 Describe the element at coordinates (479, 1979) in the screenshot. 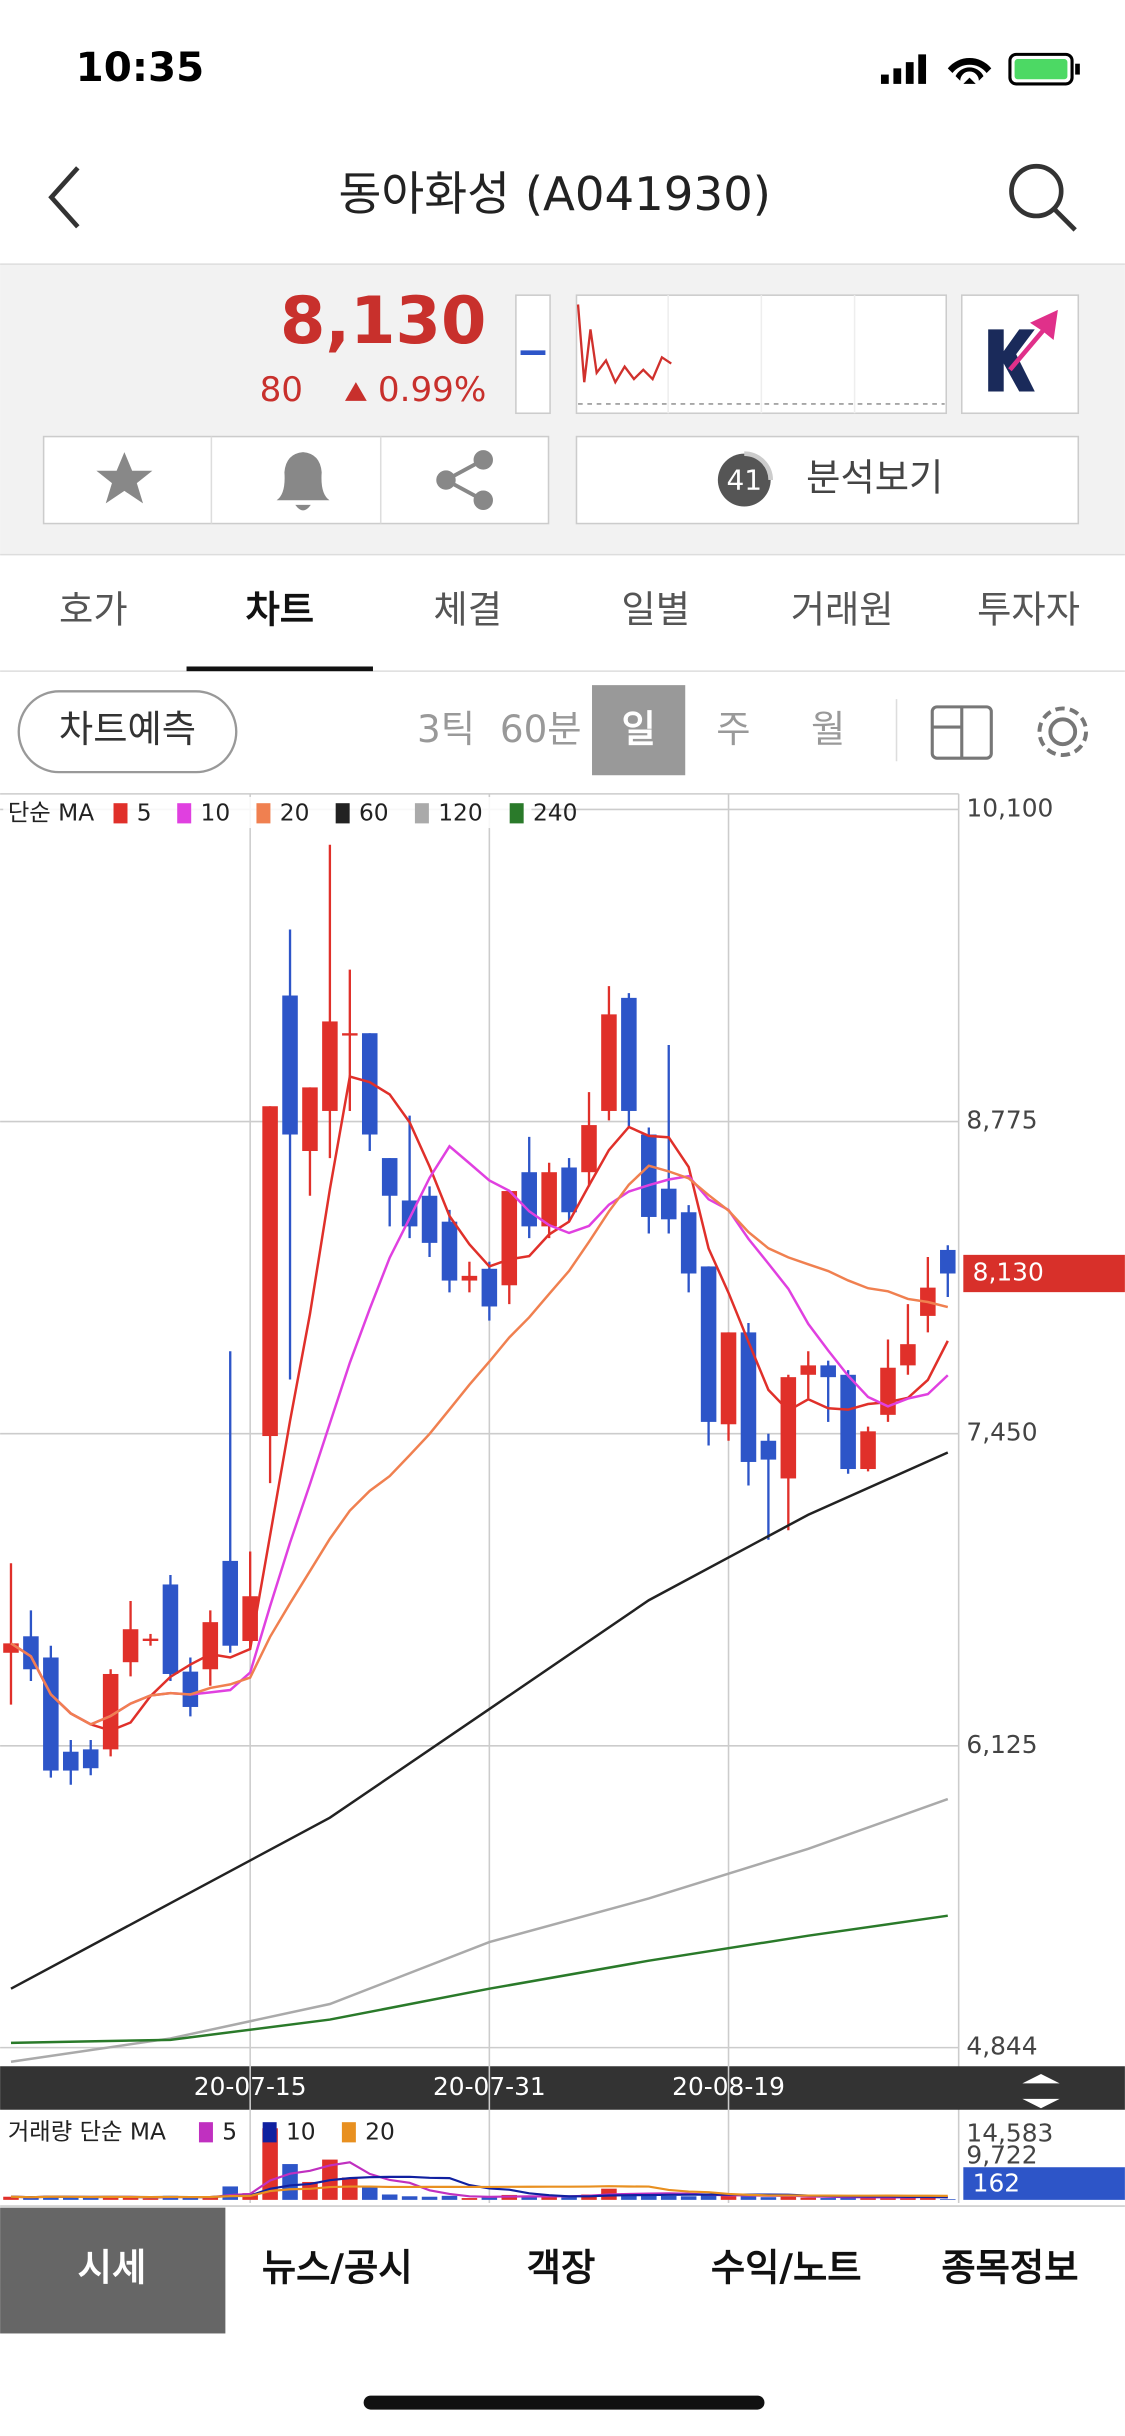

I see `ma-line` at that location.